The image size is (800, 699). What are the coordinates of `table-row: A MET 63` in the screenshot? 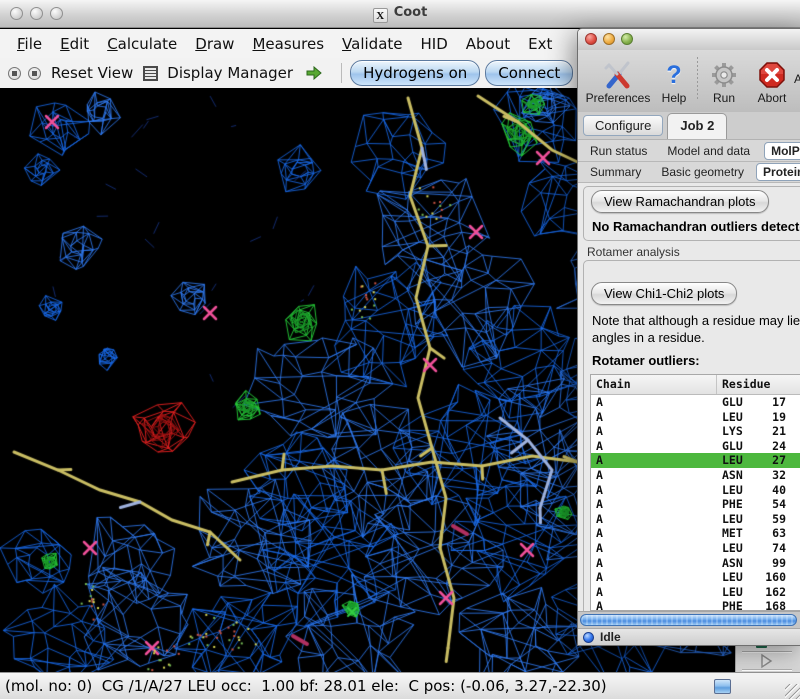 It's located at (691, 533).